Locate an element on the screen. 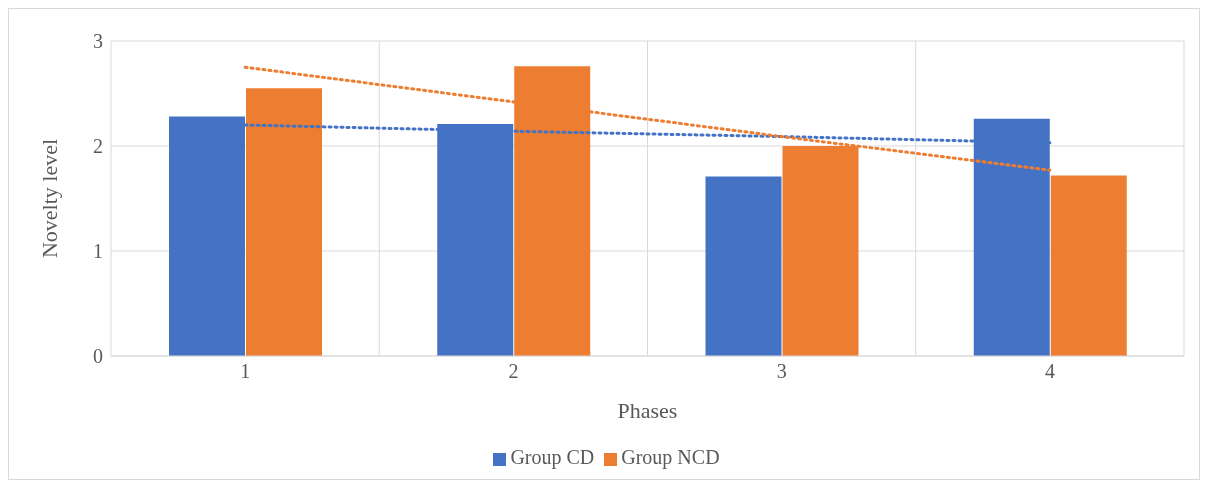 The height and width of the screenshot is (483, 1206). x-tick-label: 3 is located at coordinates (781, 371).